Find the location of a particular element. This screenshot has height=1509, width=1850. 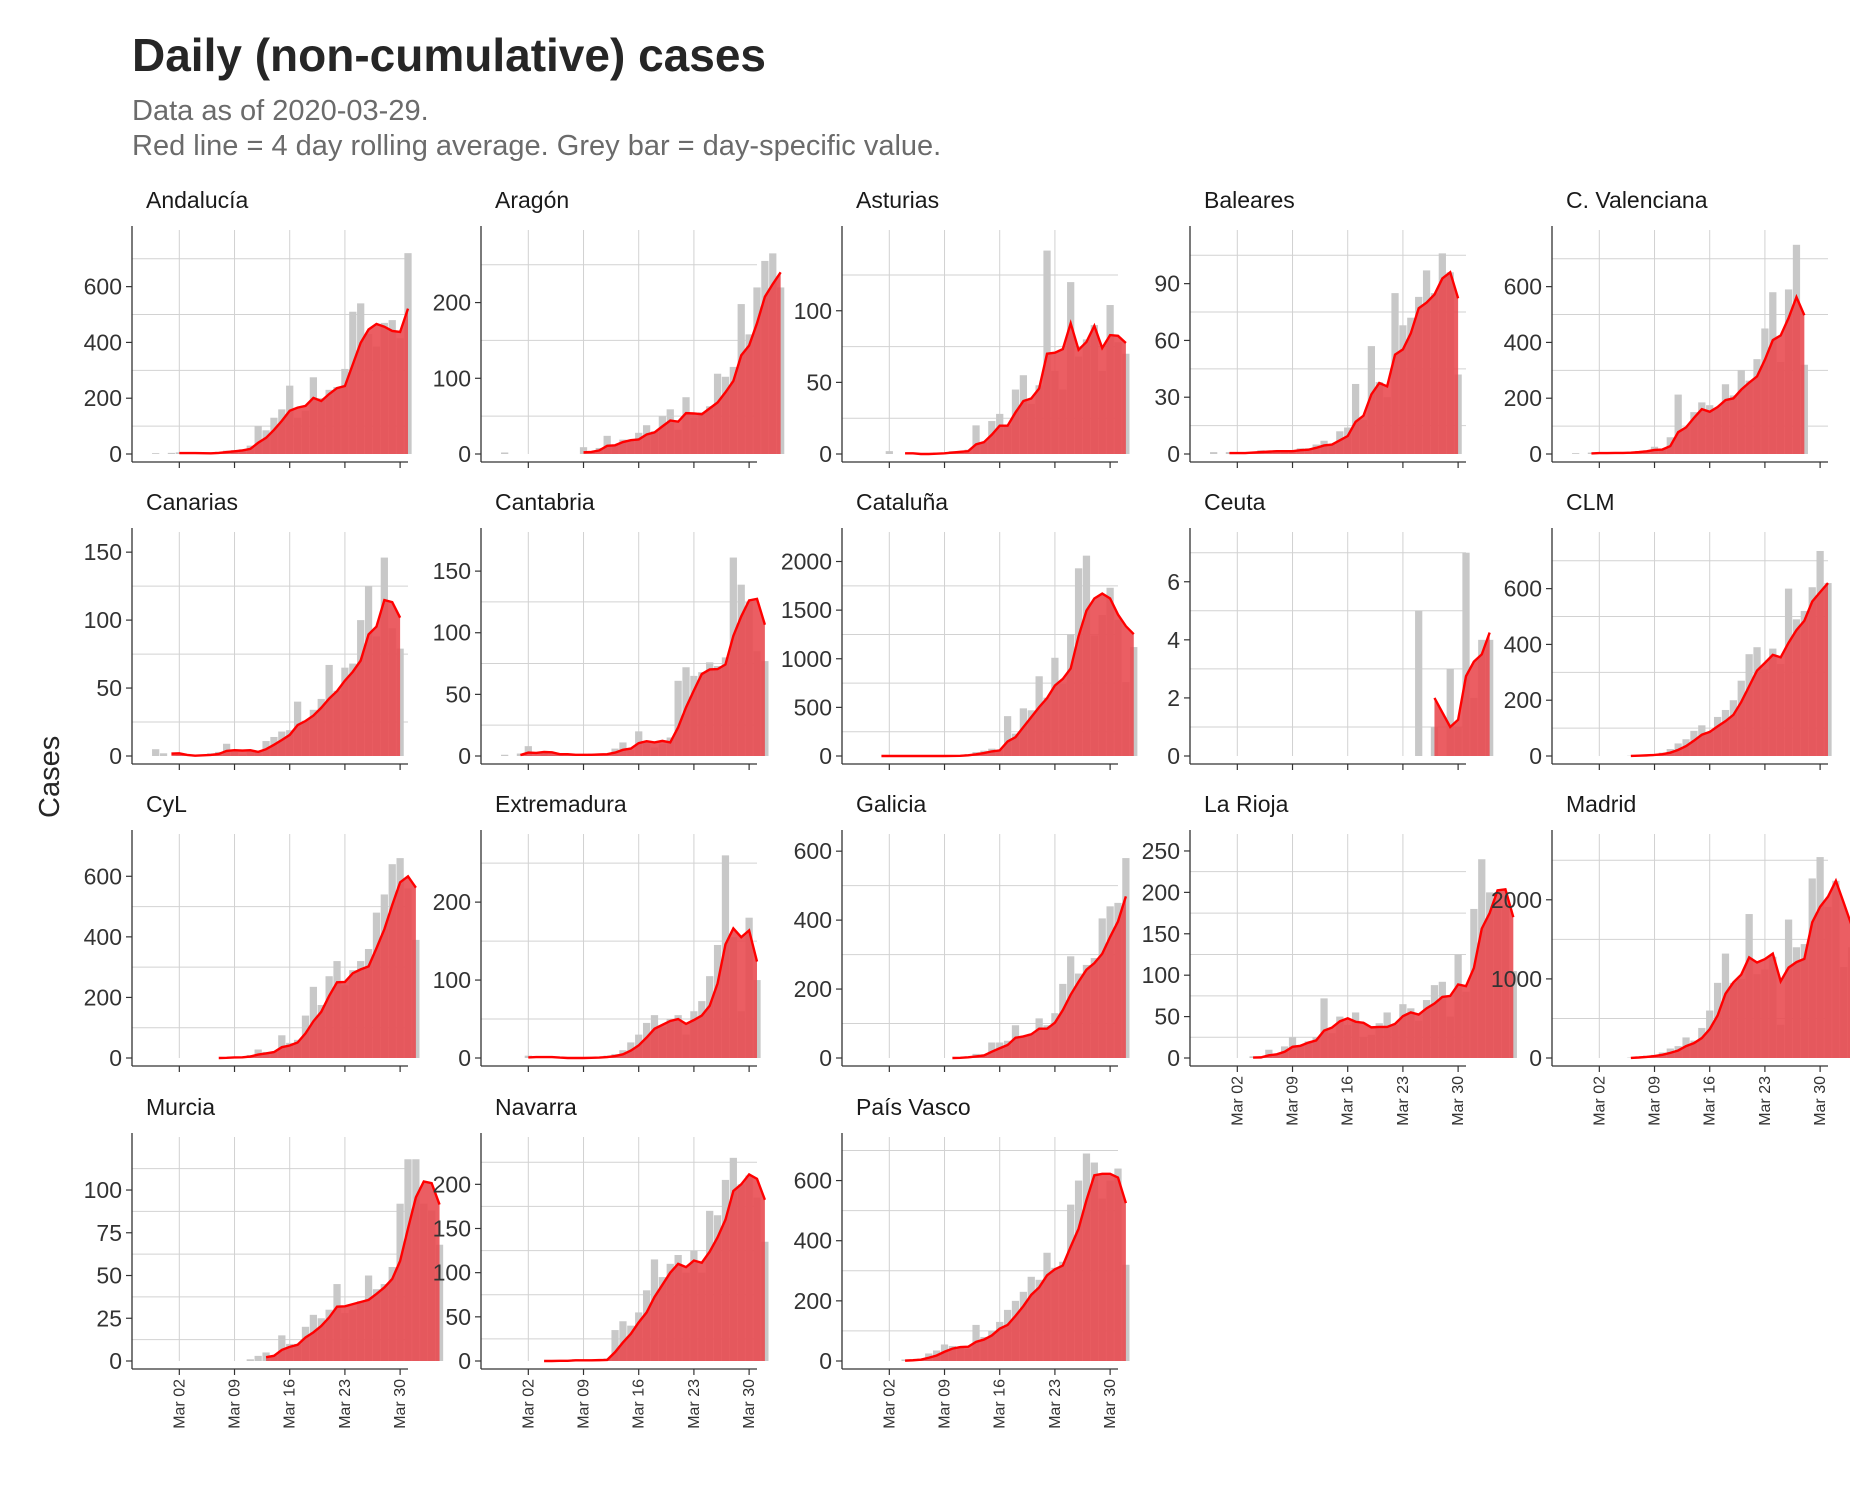

panel-arag-n: Aragón 0 100 200 is located at coordinates (609, 327).